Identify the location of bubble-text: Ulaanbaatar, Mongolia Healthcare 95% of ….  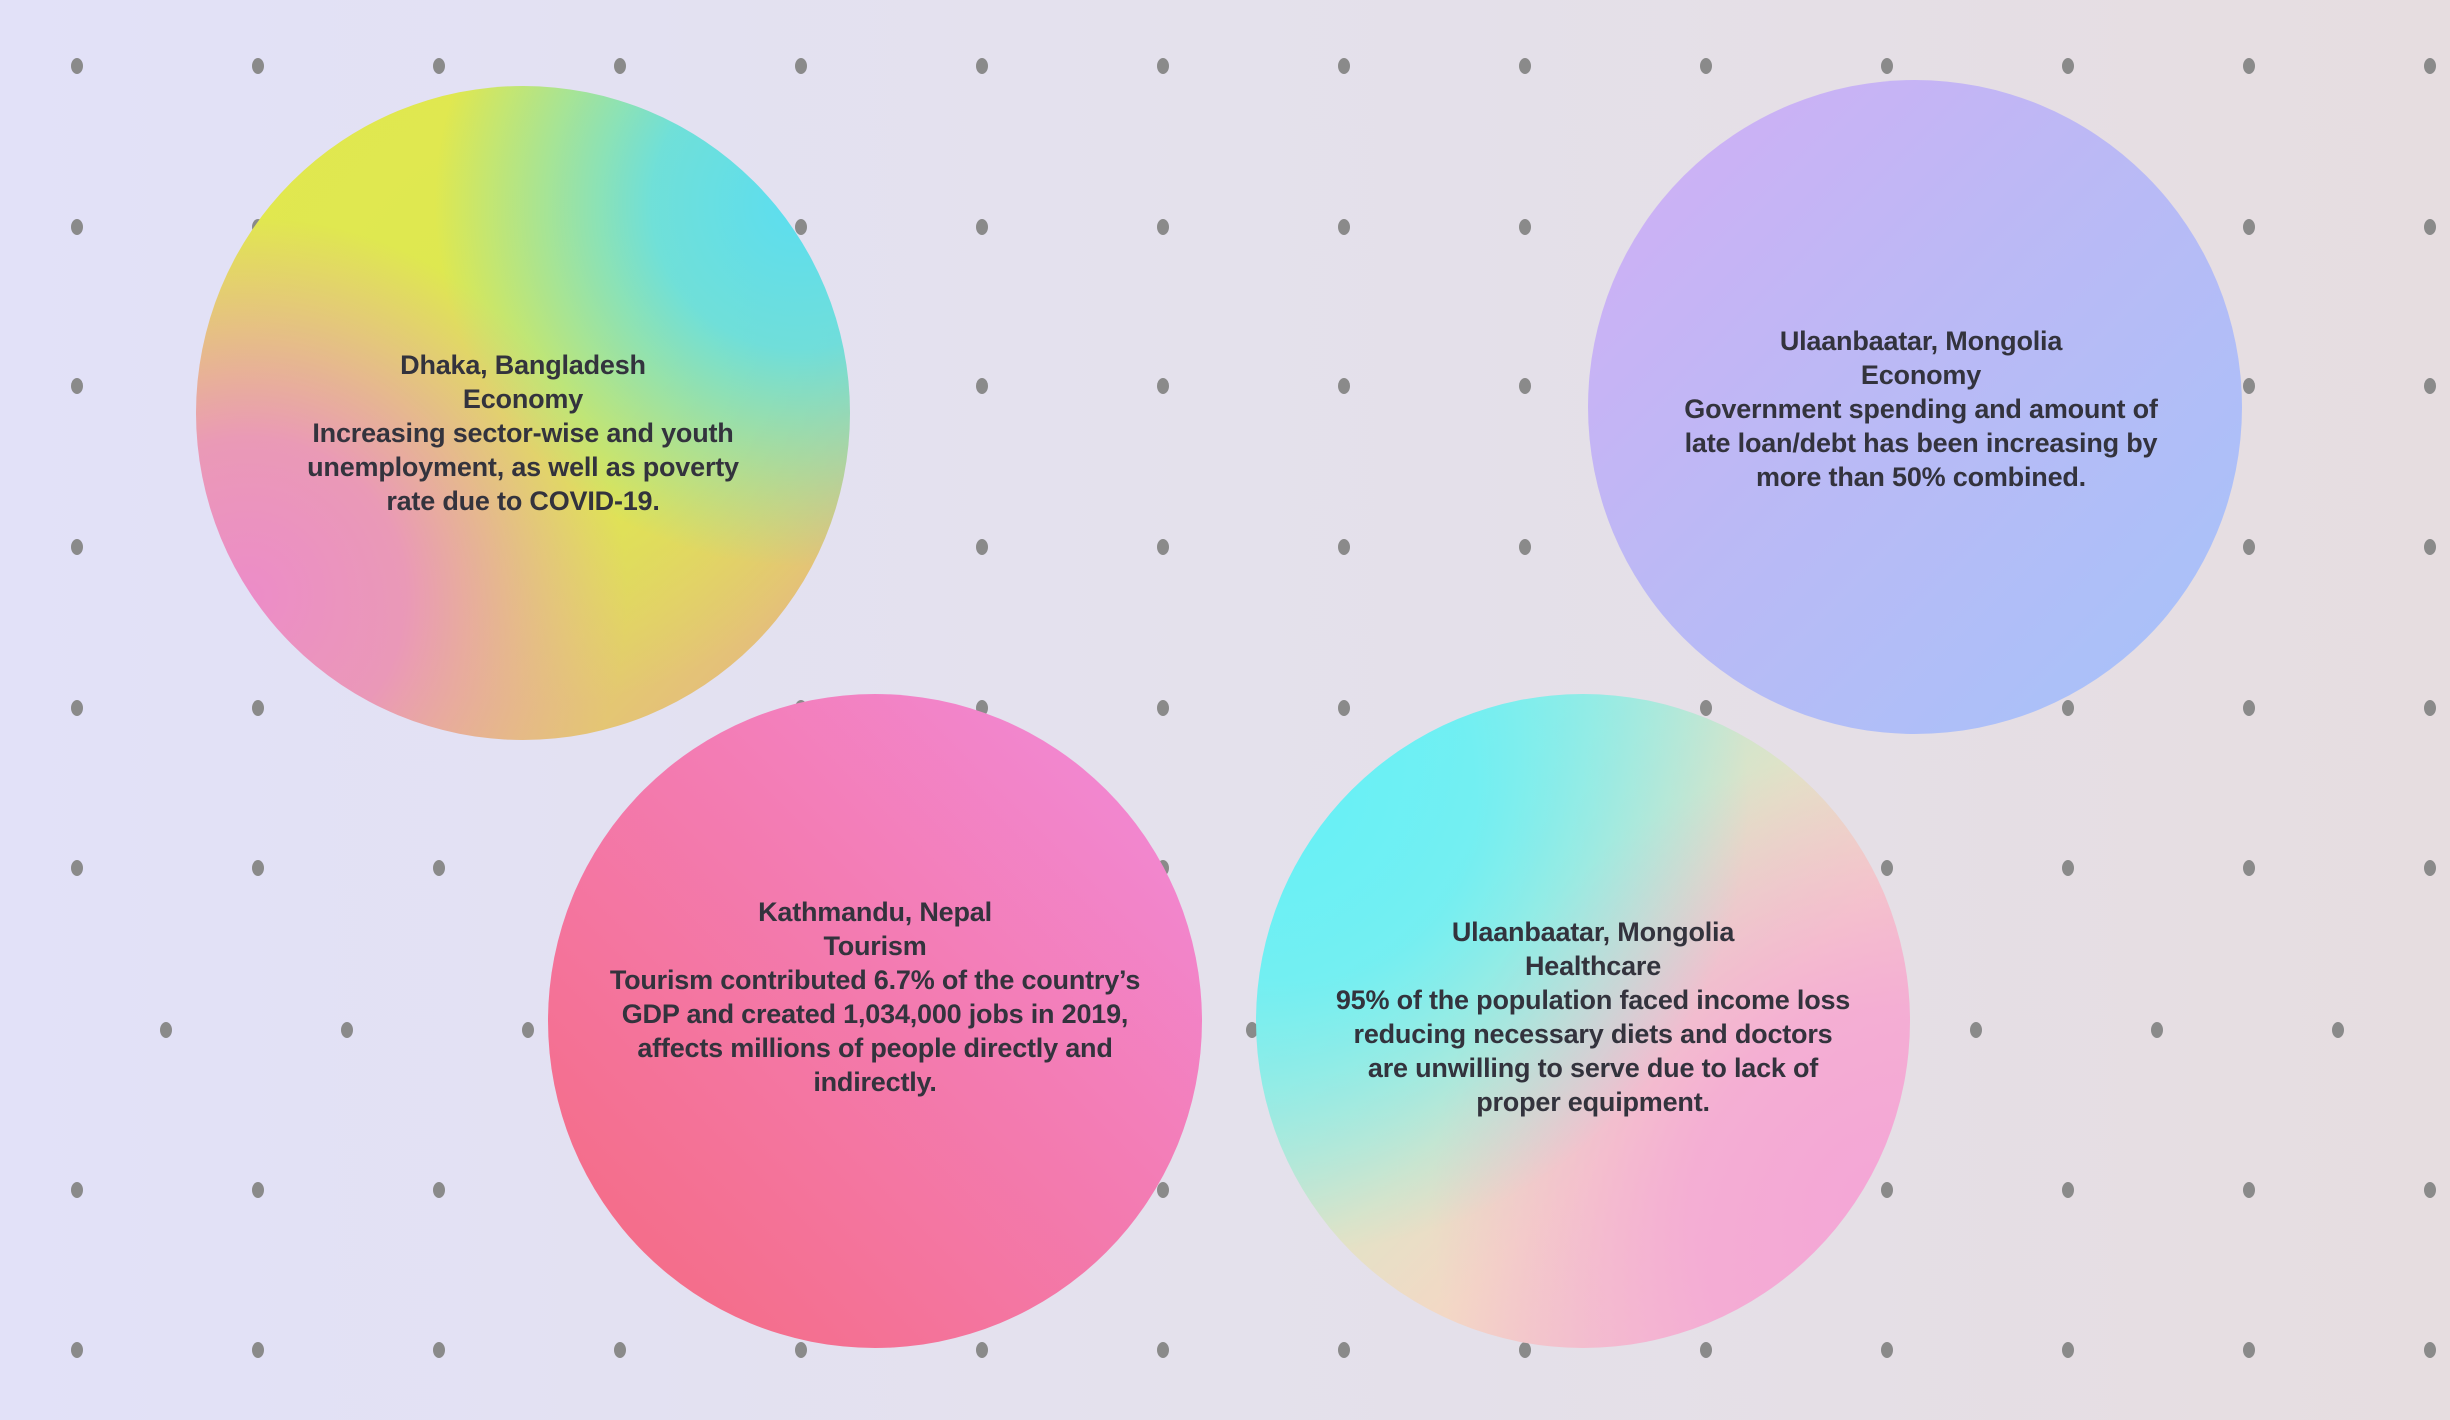
(1592, 1017).